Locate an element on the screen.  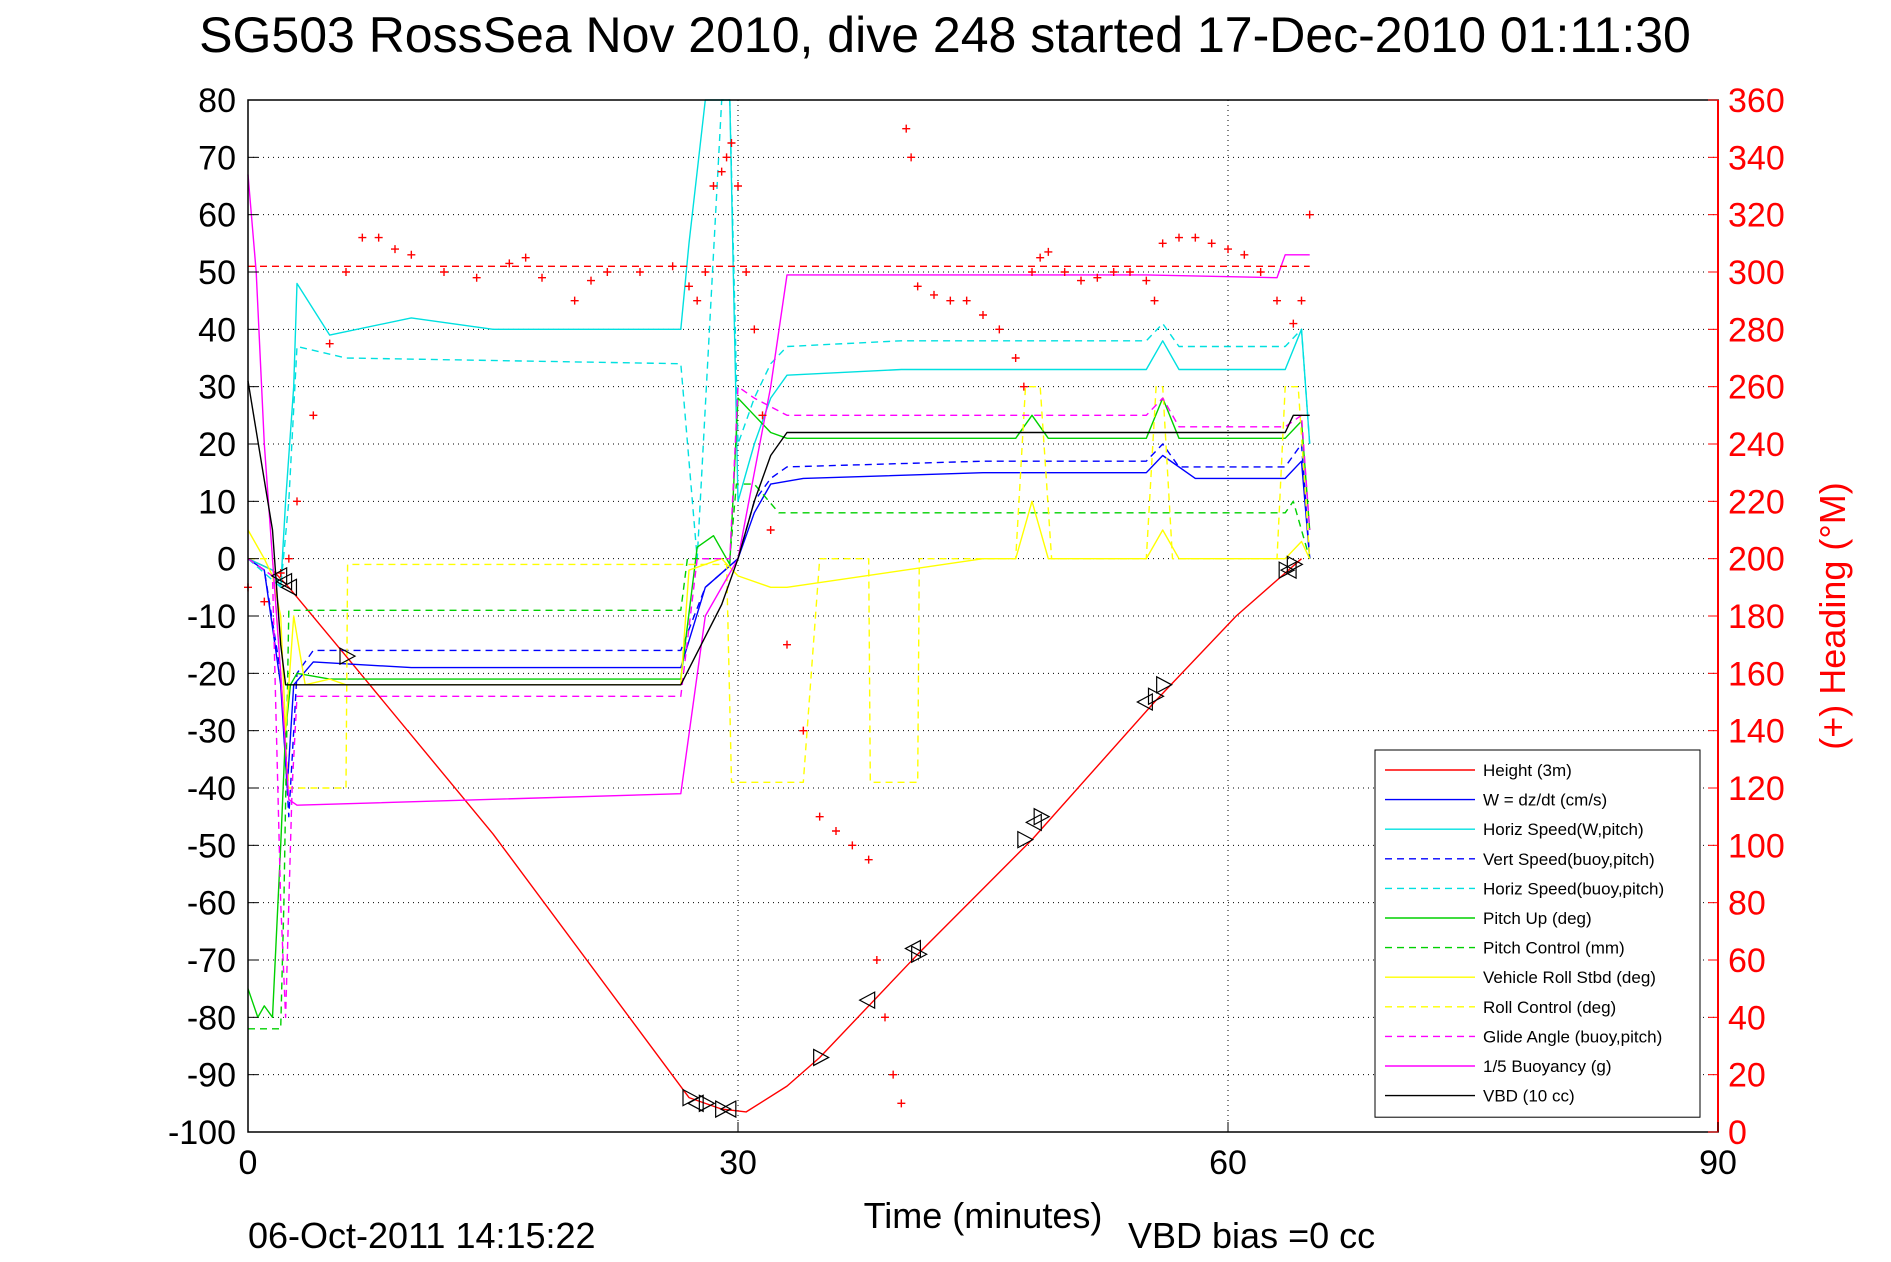
y-tick-label: -20 is located at coordinates (211, 674).